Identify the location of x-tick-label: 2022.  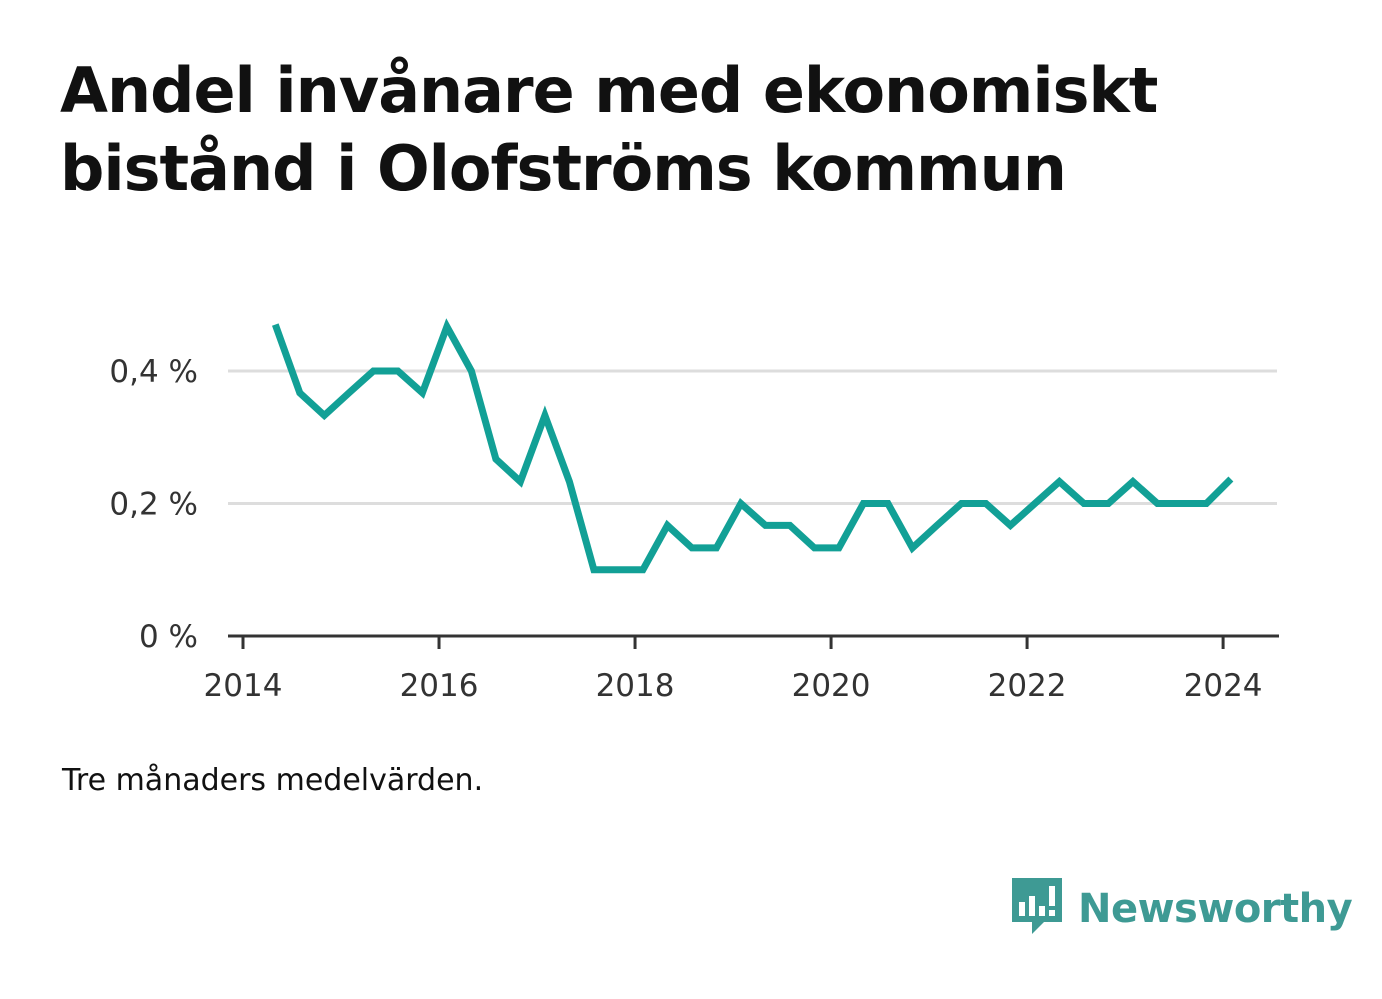
(1027, 686).